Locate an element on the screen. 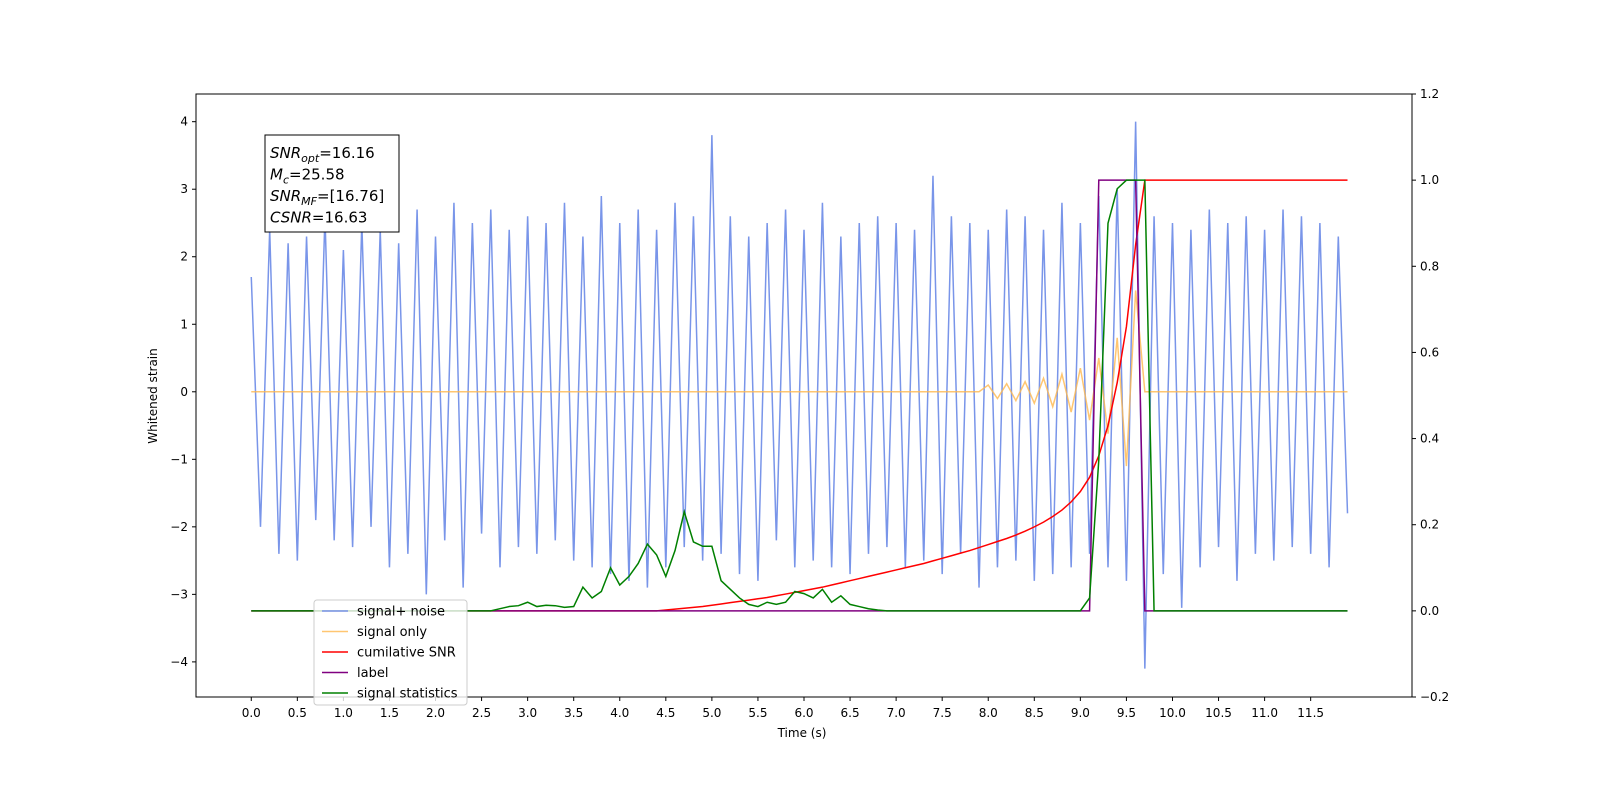 Image resolution: width=1600 pixels, height=800 pixels. x-tick-label: 7.0 is located at coordinates (896, 713).